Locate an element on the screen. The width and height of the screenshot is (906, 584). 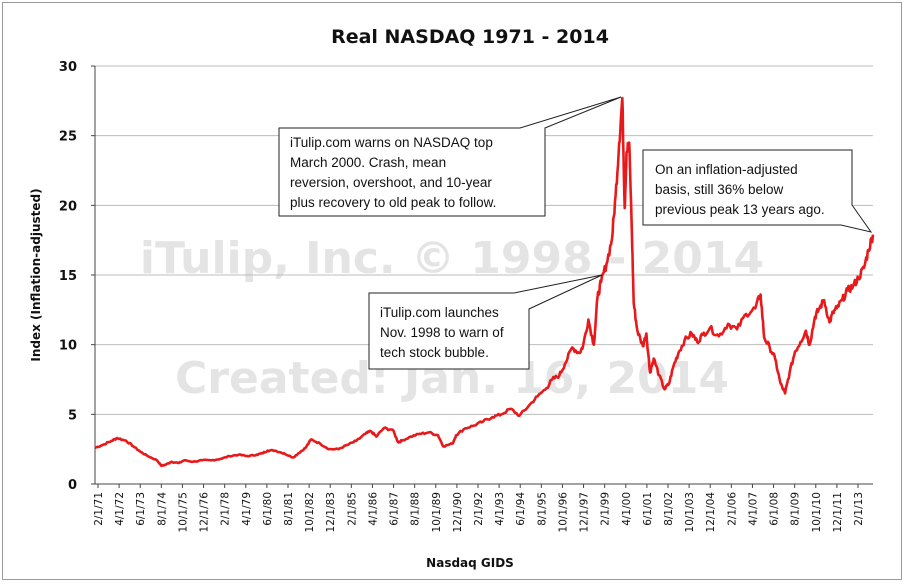
x-tick-label: 4/1/07 is located at coordinates (753, 509).